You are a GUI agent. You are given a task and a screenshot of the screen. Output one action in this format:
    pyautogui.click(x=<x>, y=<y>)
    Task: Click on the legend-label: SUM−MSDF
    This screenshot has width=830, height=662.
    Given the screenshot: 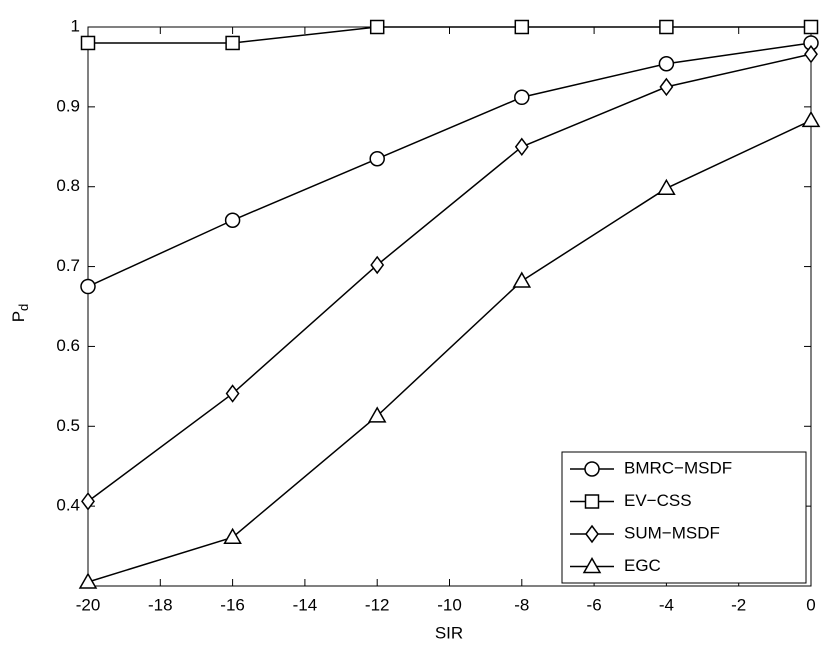 What is the action you would take?
    pyautogui.click(x=672, y=532)
    